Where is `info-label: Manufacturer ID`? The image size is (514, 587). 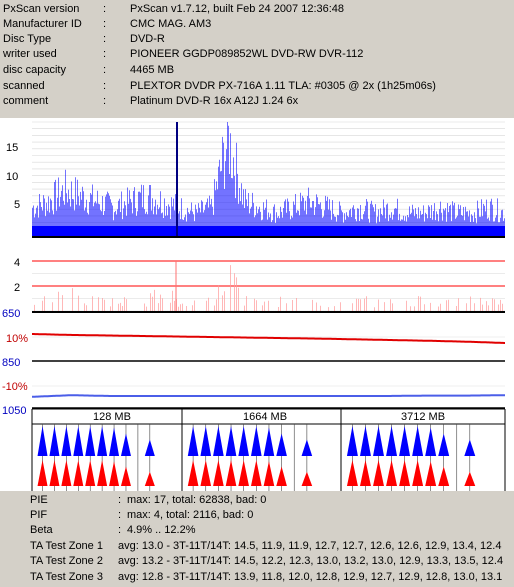 info-label: Manufacturer ID is located at coordinates (42, 24).